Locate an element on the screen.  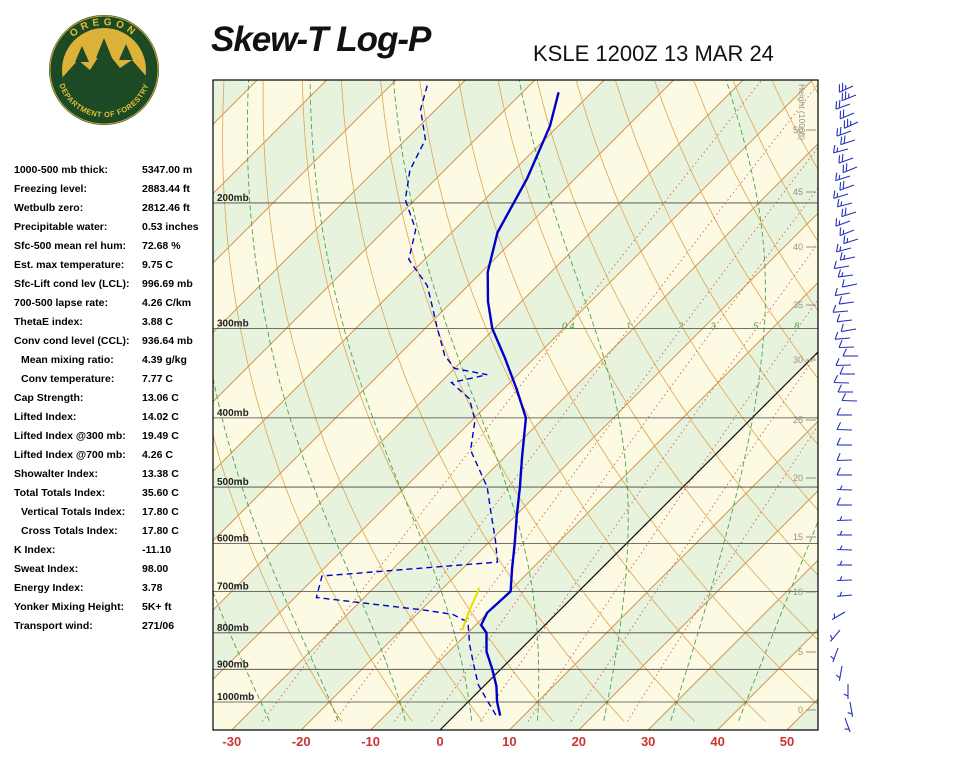
mixing-ratio-labels: 0.4 1 2 3 5 8 is located at coordinates (680, 326).